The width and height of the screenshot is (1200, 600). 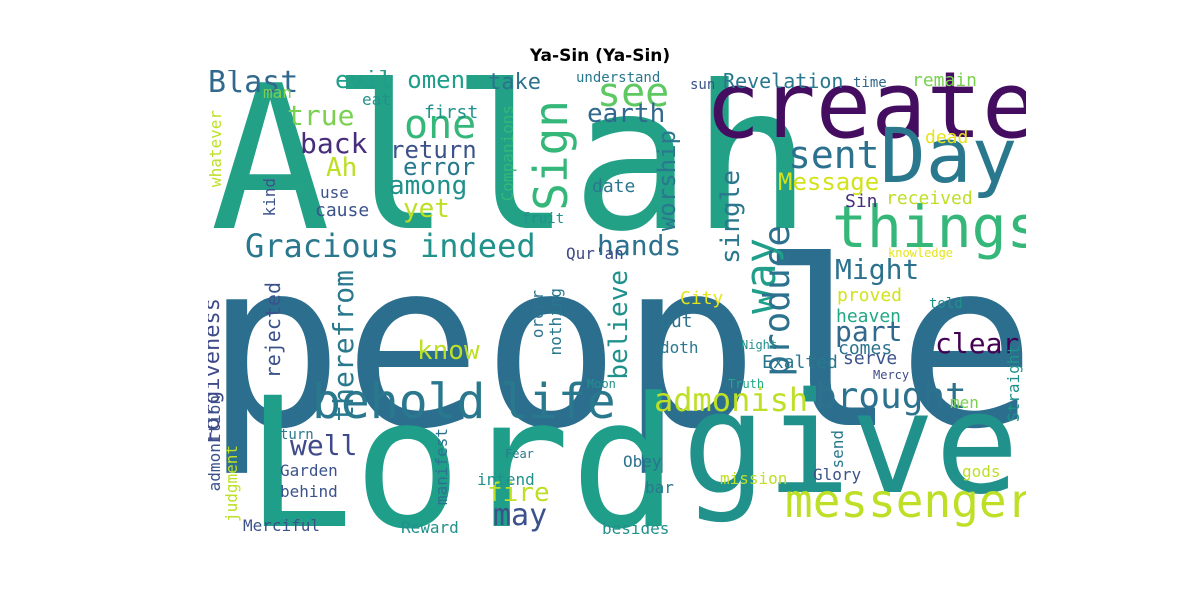 I want to click on word-mercy: Mercy, so click(x=891, y=375).